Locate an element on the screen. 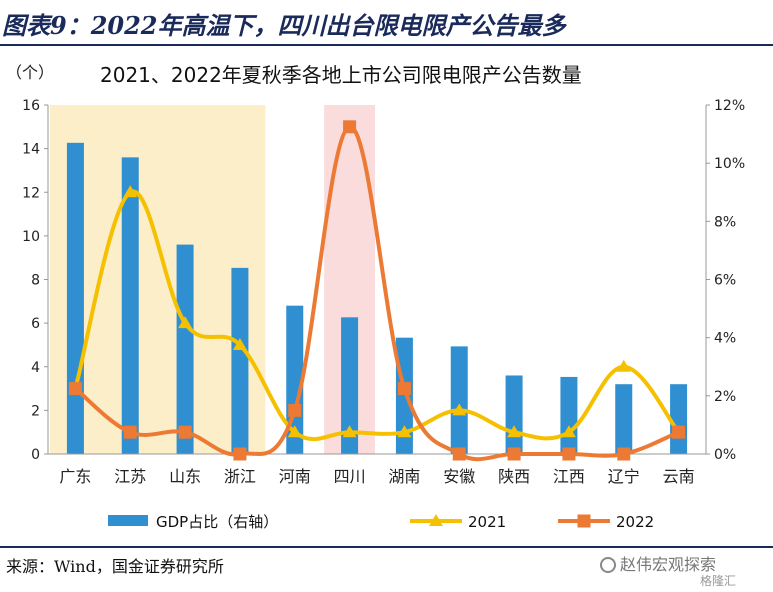 The image size is (773, 592). legend-label: 2021 is located at coordinates (487, 522).